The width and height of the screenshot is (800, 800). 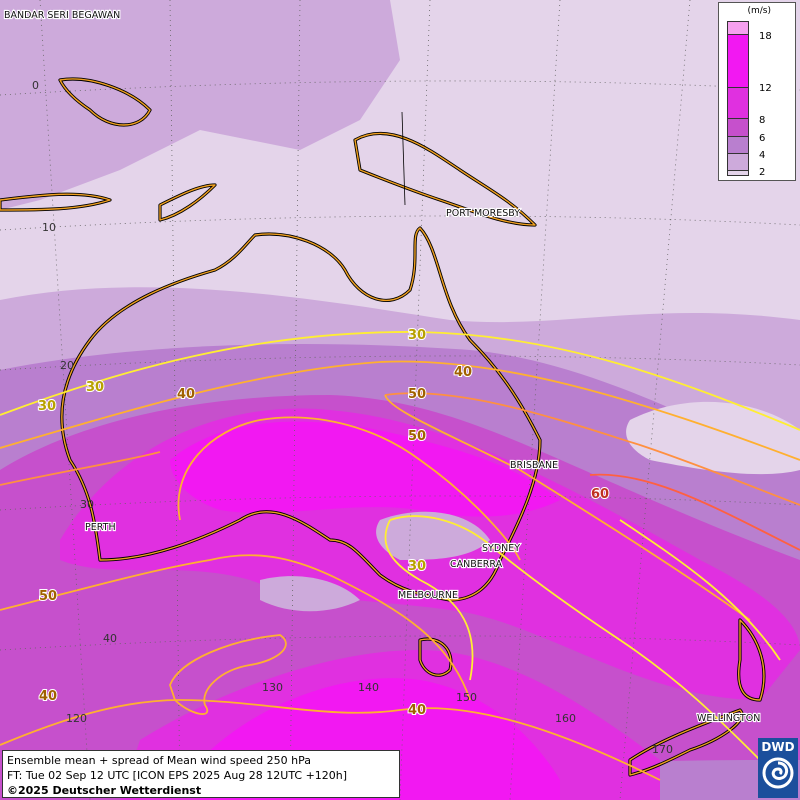 I want to click on spread-patch-light, so click(x=433, y=535).